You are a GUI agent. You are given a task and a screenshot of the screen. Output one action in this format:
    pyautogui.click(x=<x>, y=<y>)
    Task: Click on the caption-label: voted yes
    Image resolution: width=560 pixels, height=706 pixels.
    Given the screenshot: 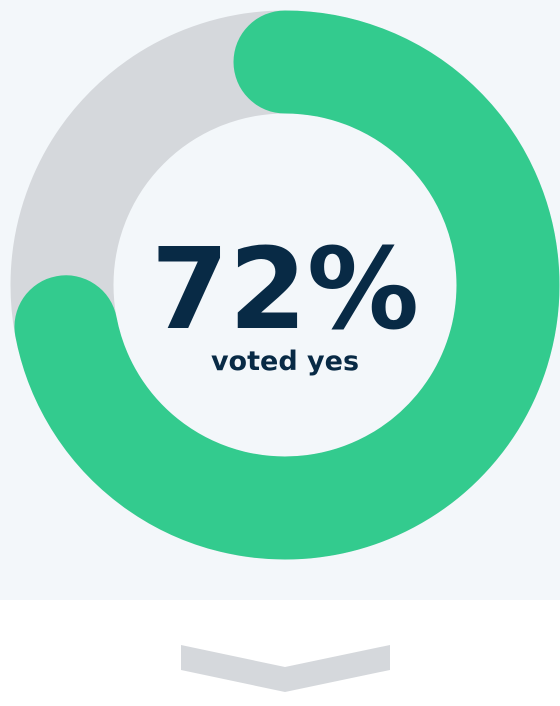 What is the action you would take?
    pyautogui.click(x=285, y=361)
    